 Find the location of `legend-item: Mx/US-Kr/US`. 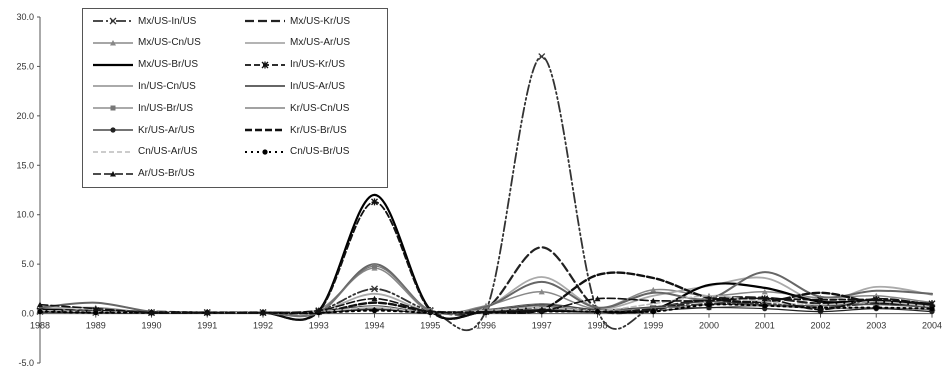

legend-item: Mx/US-Kr/US is located at coordinates (296, 21).